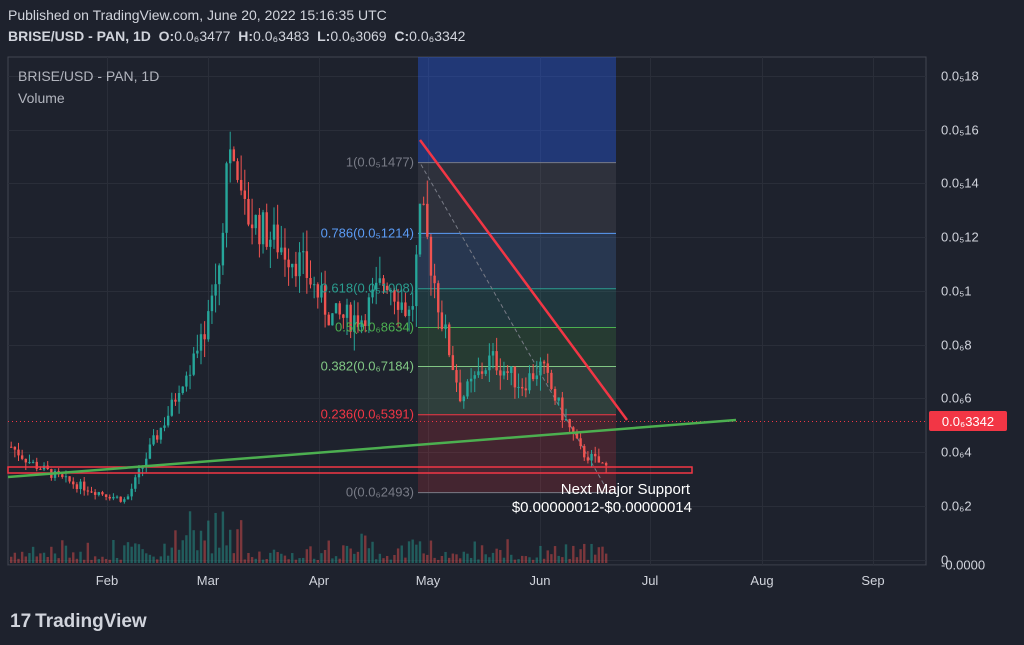 This screenshot has width=1024, height=645. What do you see at coordinates (960, 76) in the screenshot?
I see `y-tick-label: 0.0₅18` at bounding box center [960, 76].